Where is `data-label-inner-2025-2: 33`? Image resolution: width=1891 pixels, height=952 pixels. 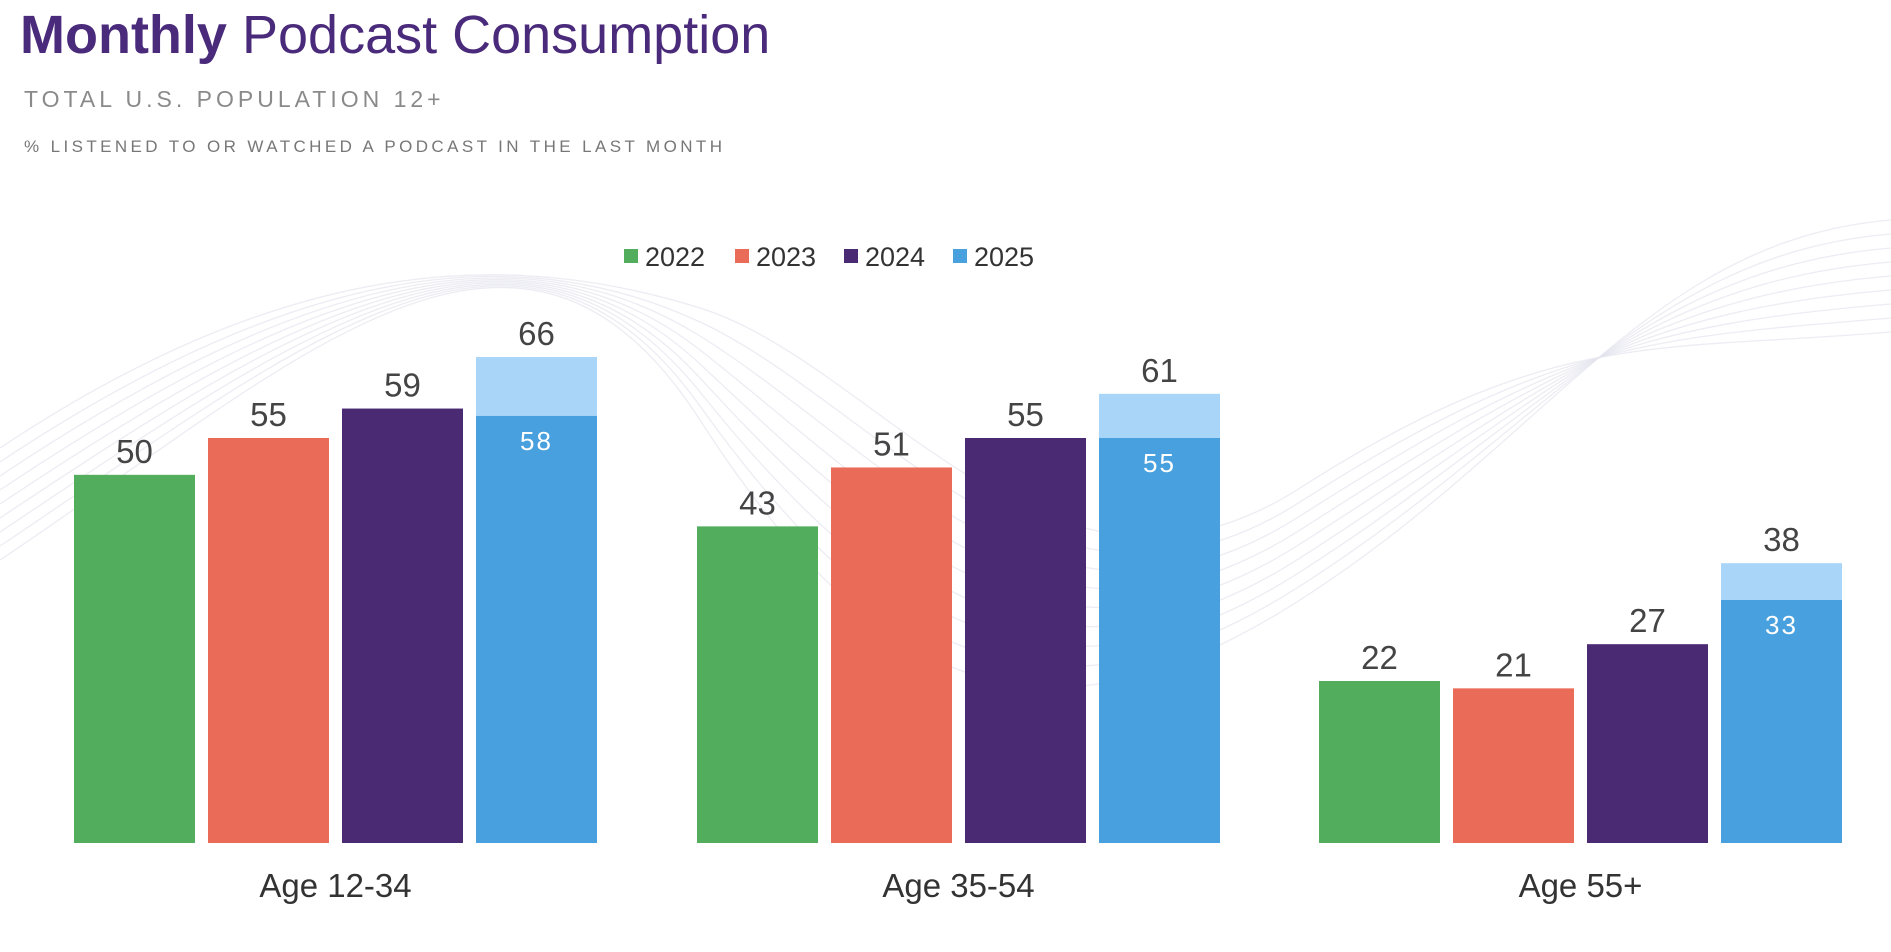
data-label-inner-2025-2: 33 is located at coordinates (1781, 625).